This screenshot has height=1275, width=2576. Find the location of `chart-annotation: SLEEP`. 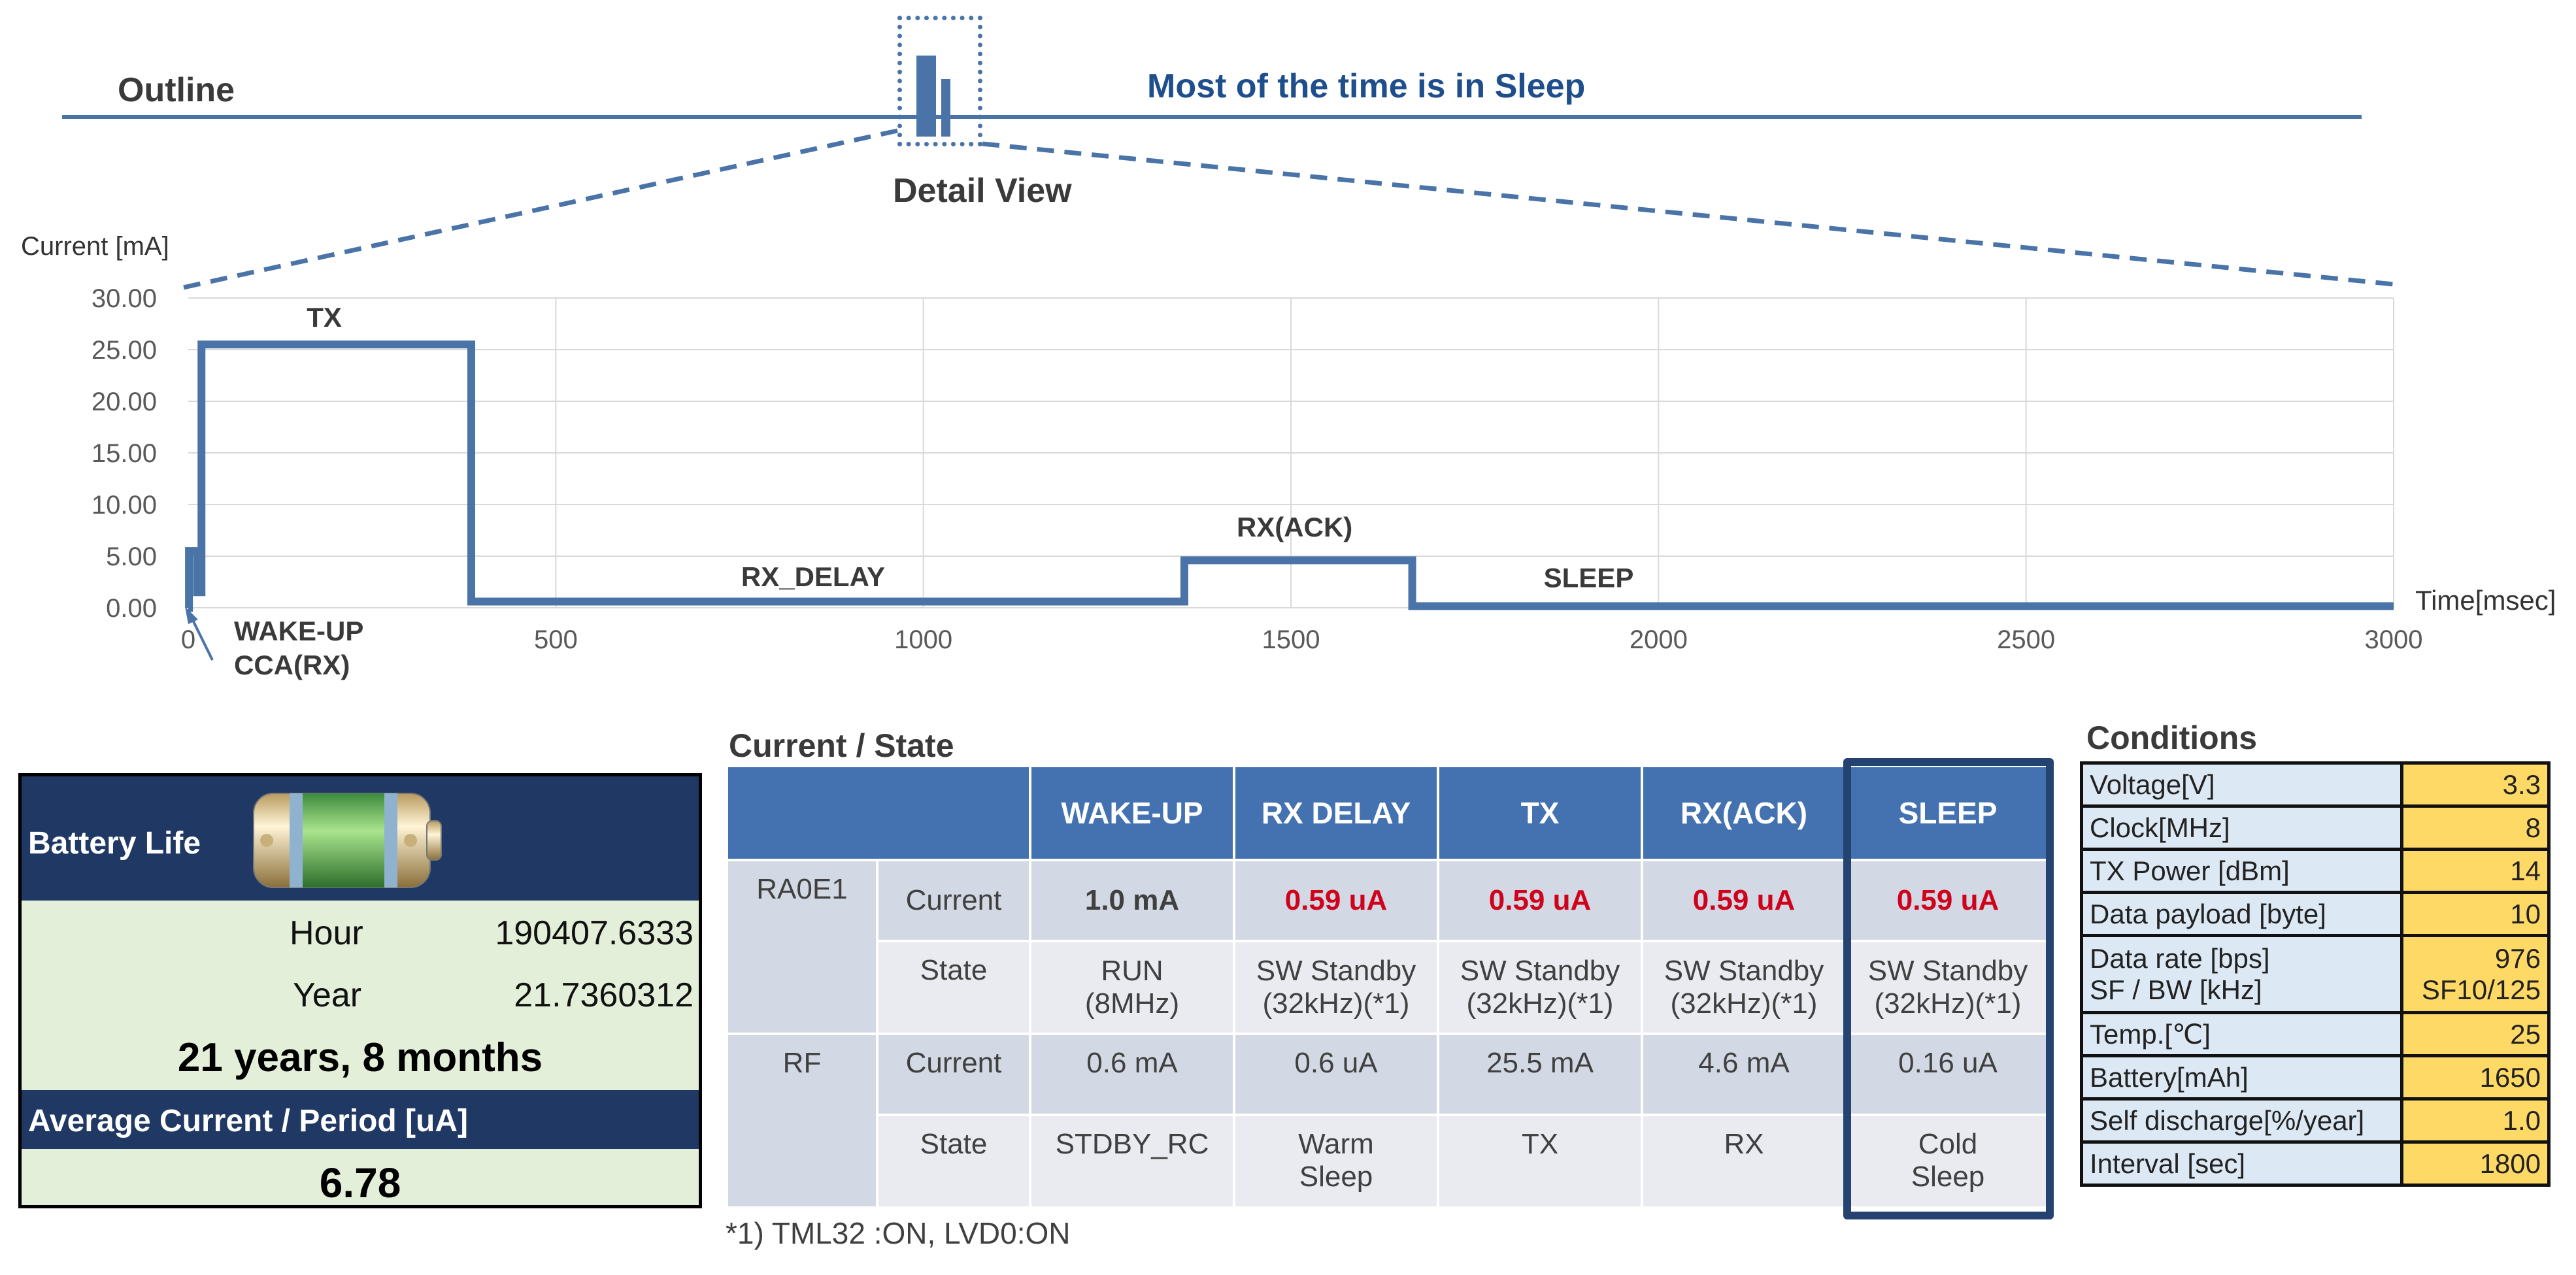

chart-annotation: SLEEP is located at coordinates (1589, 577).